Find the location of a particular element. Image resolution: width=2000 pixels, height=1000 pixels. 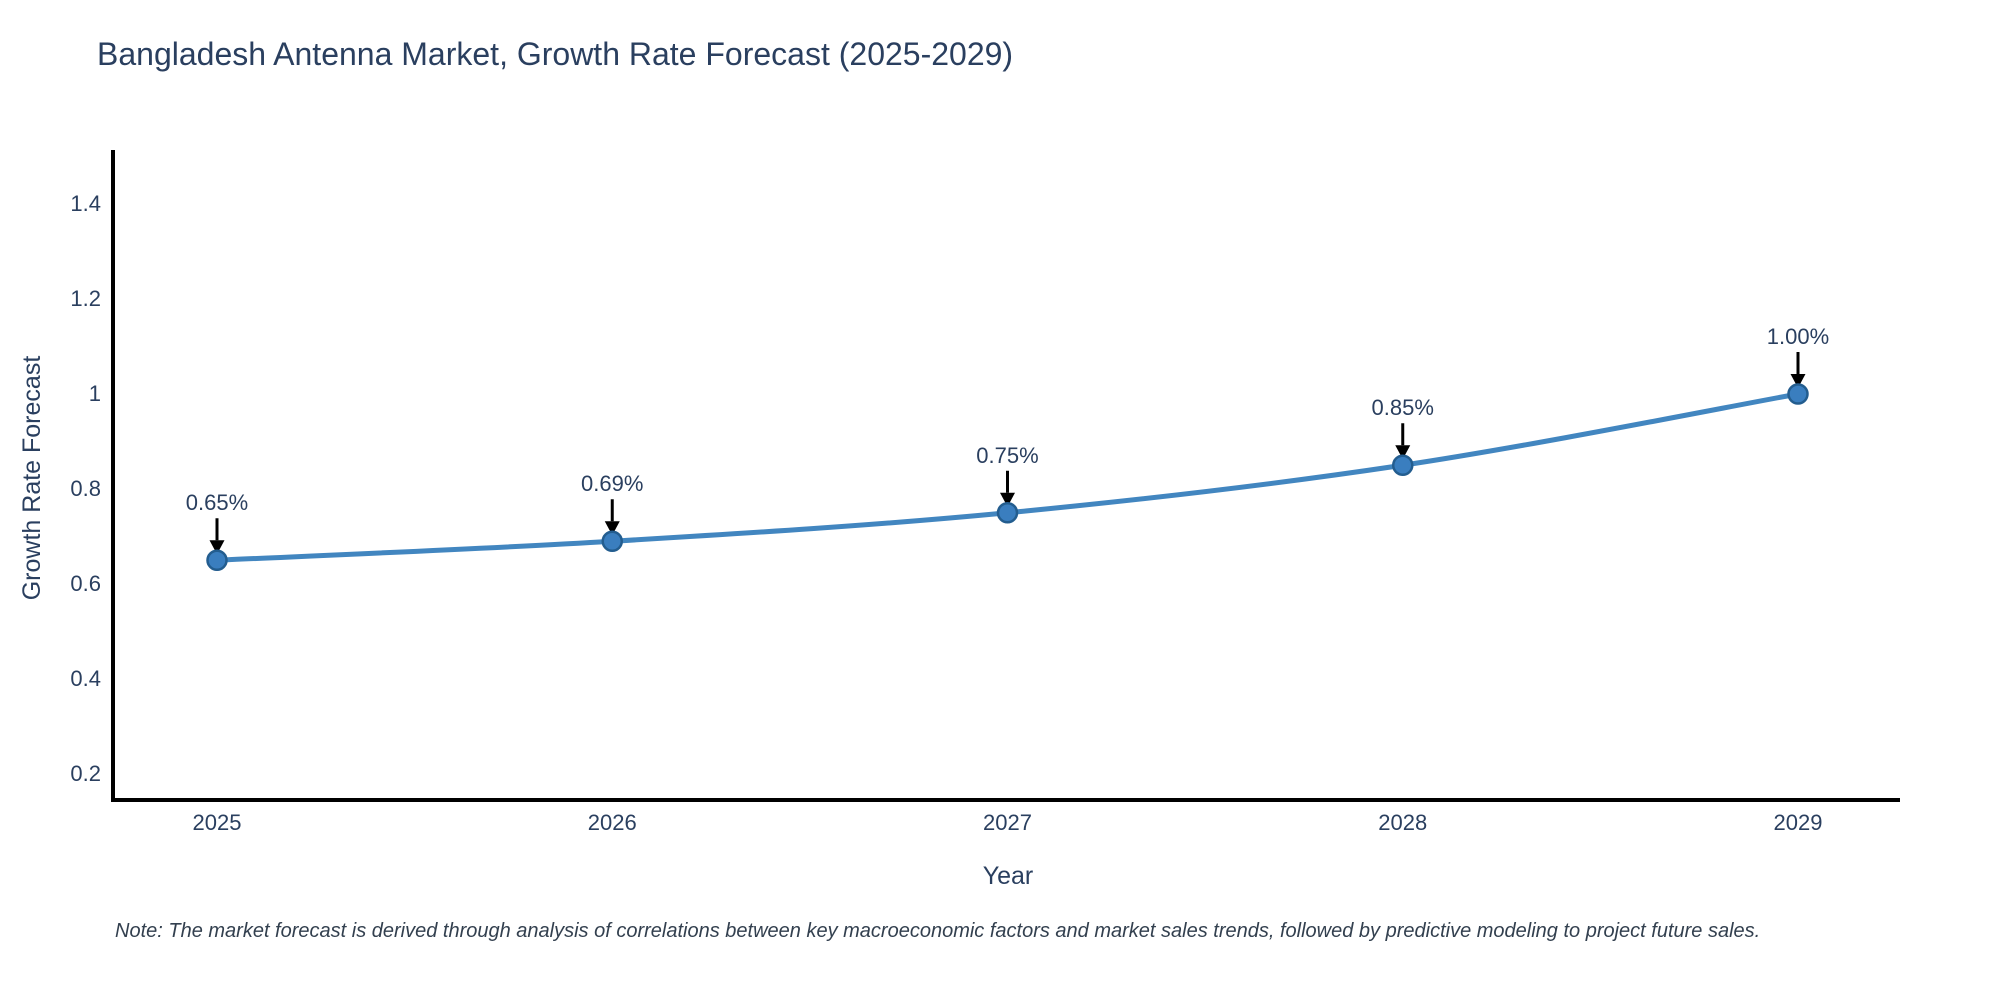

point-annotation-label: 0.75% is located at coordinates (1007, 455).